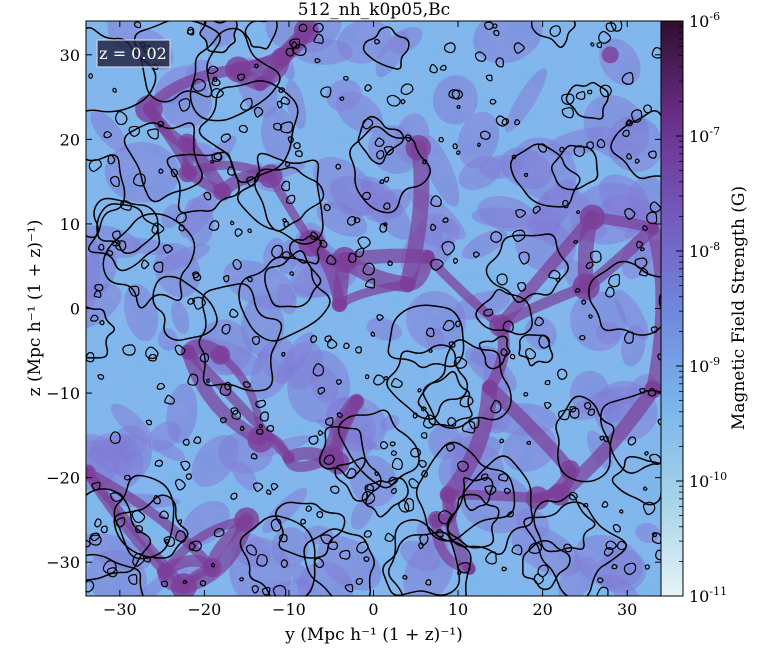  I want to click on colorbar-tick-label: 10-7, so click(704, 135).